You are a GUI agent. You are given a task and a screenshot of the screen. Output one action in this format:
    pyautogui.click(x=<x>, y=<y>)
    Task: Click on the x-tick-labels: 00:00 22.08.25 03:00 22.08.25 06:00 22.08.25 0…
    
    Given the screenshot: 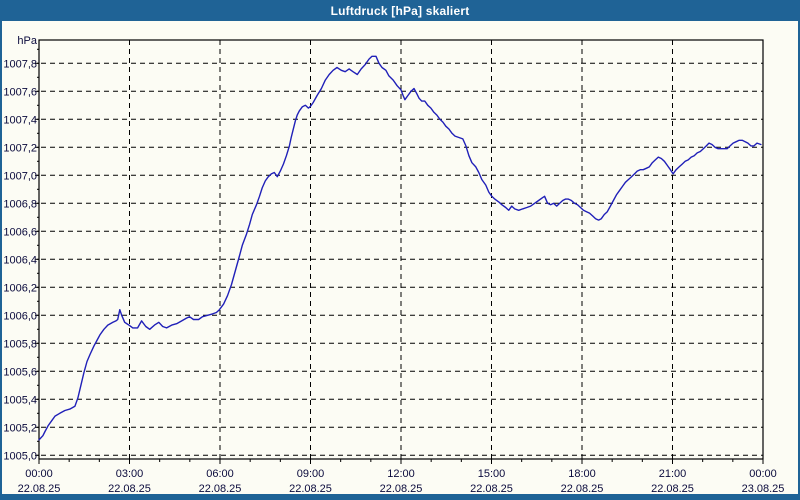 What is the action you would take?
    pyautogui.click(x=401, y=481)
    